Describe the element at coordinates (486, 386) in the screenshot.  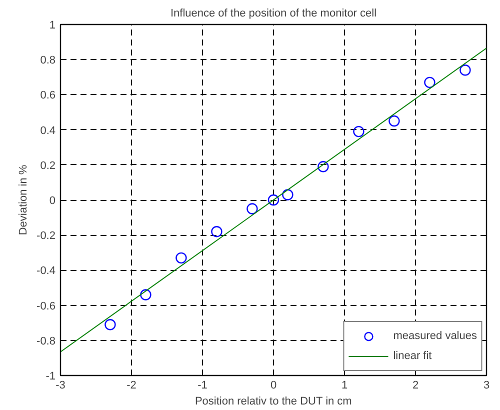
I see `x-tick-label: 3` at that location.